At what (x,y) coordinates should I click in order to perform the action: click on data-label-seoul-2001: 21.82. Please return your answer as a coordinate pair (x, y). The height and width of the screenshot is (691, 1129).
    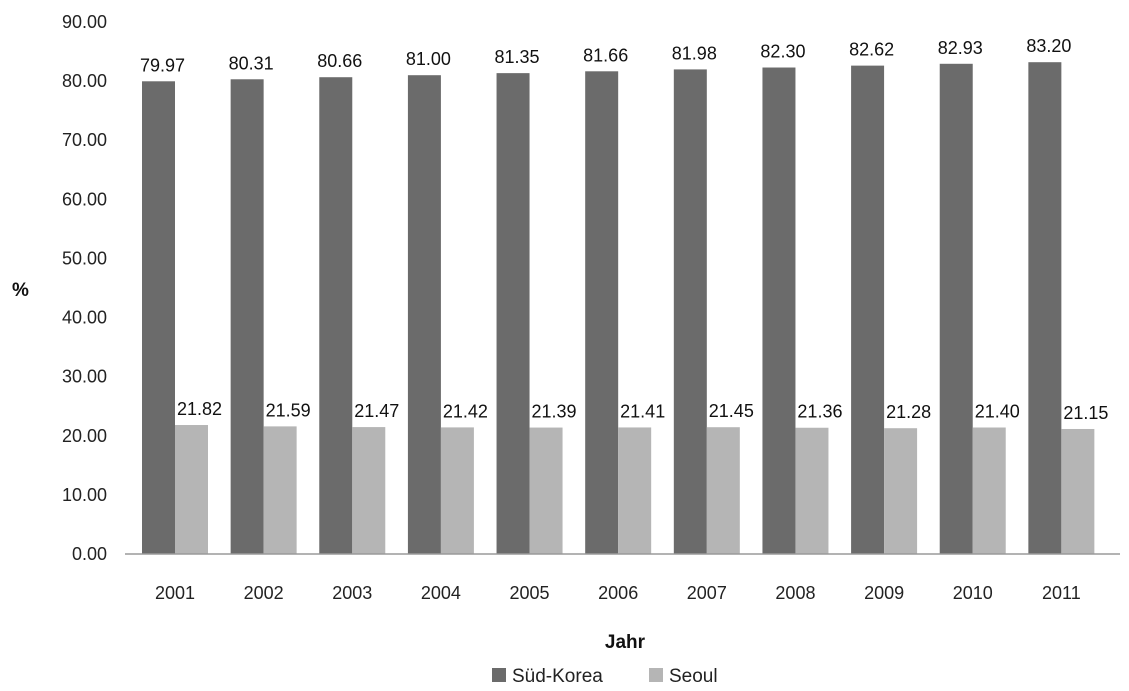
    Looking at the image, I should click on (199, 409).